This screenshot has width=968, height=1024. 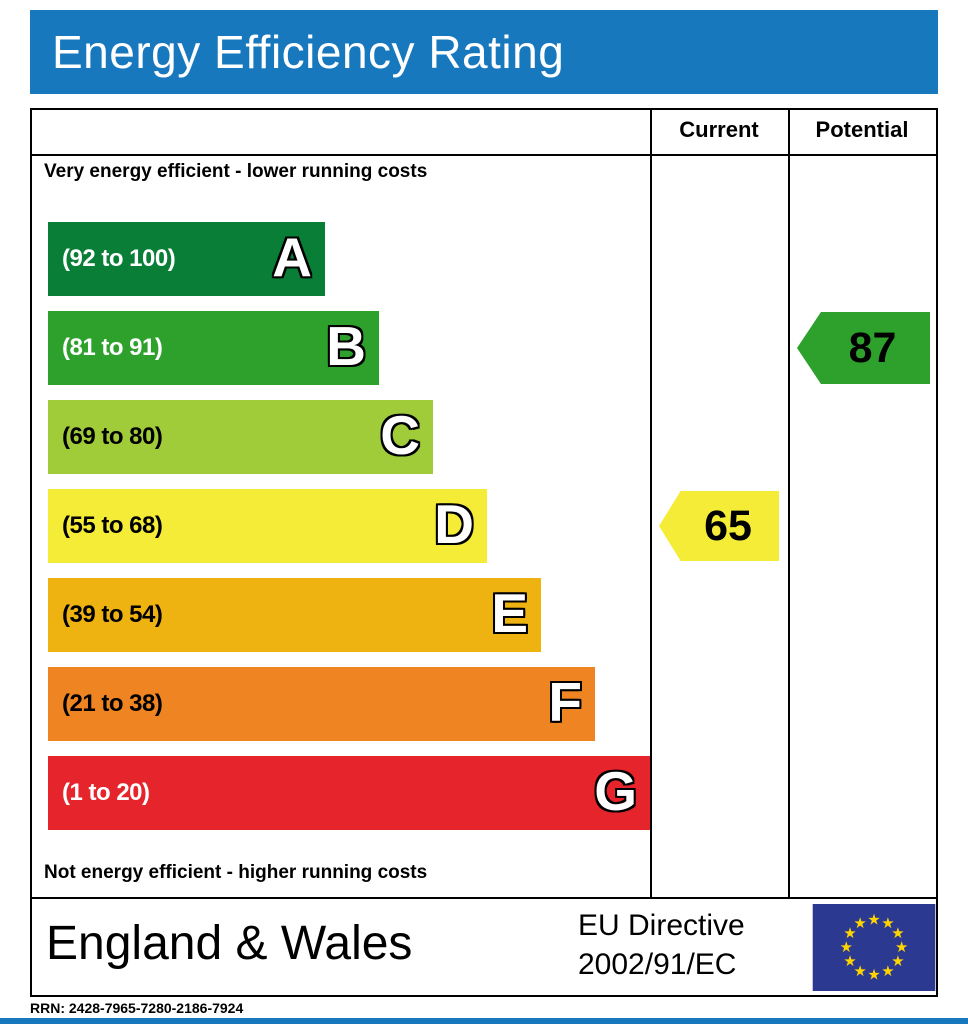 What do you see at coordinates (400, 435) in the screenshot?
I see `band-letter: C` at bounding box center [400, 435].